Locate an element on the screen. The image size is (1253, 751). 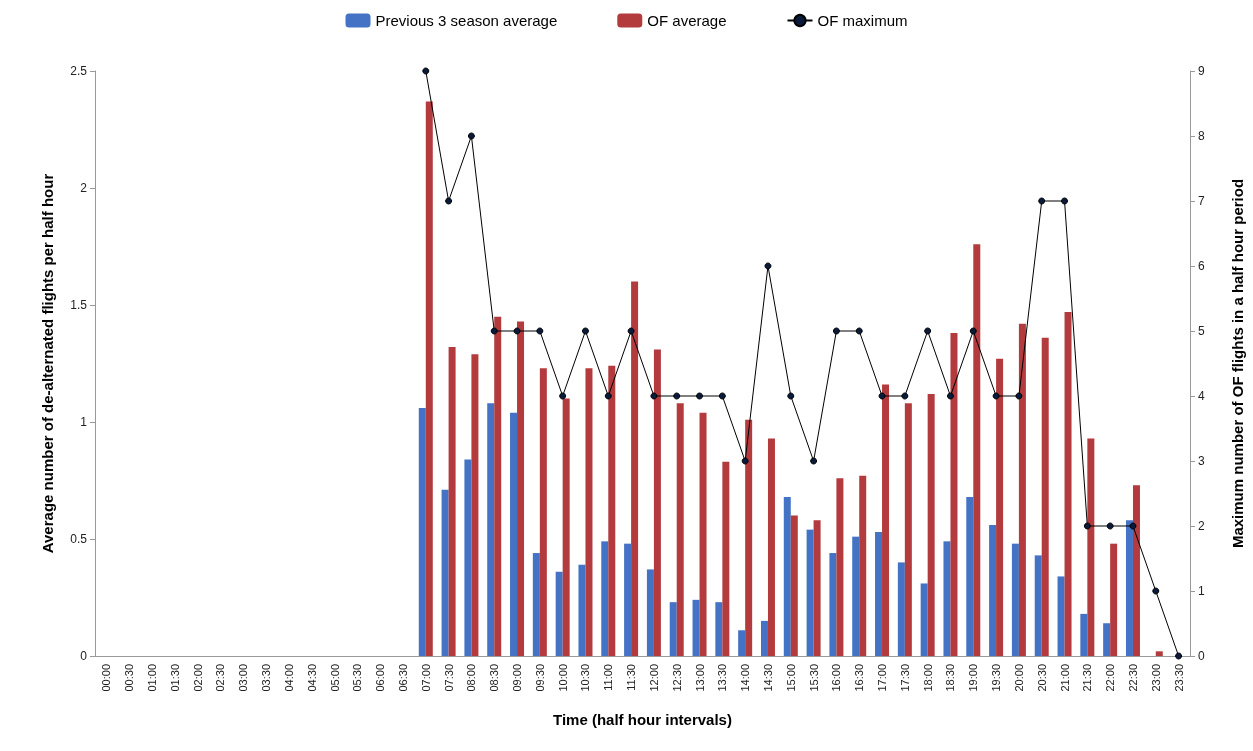
x-tick-label: 19:30 is located at coordinates (996, 678).